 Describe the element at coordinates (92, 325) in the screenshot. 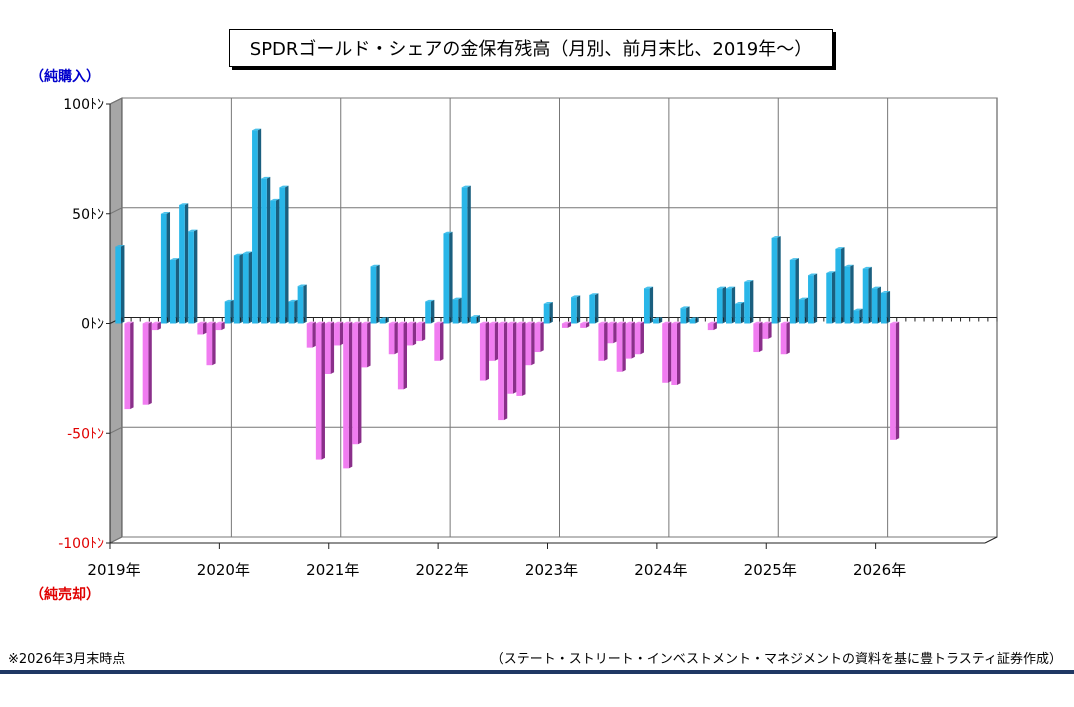

I see `y-tick-label: 0ﾄﾝ` at that location.